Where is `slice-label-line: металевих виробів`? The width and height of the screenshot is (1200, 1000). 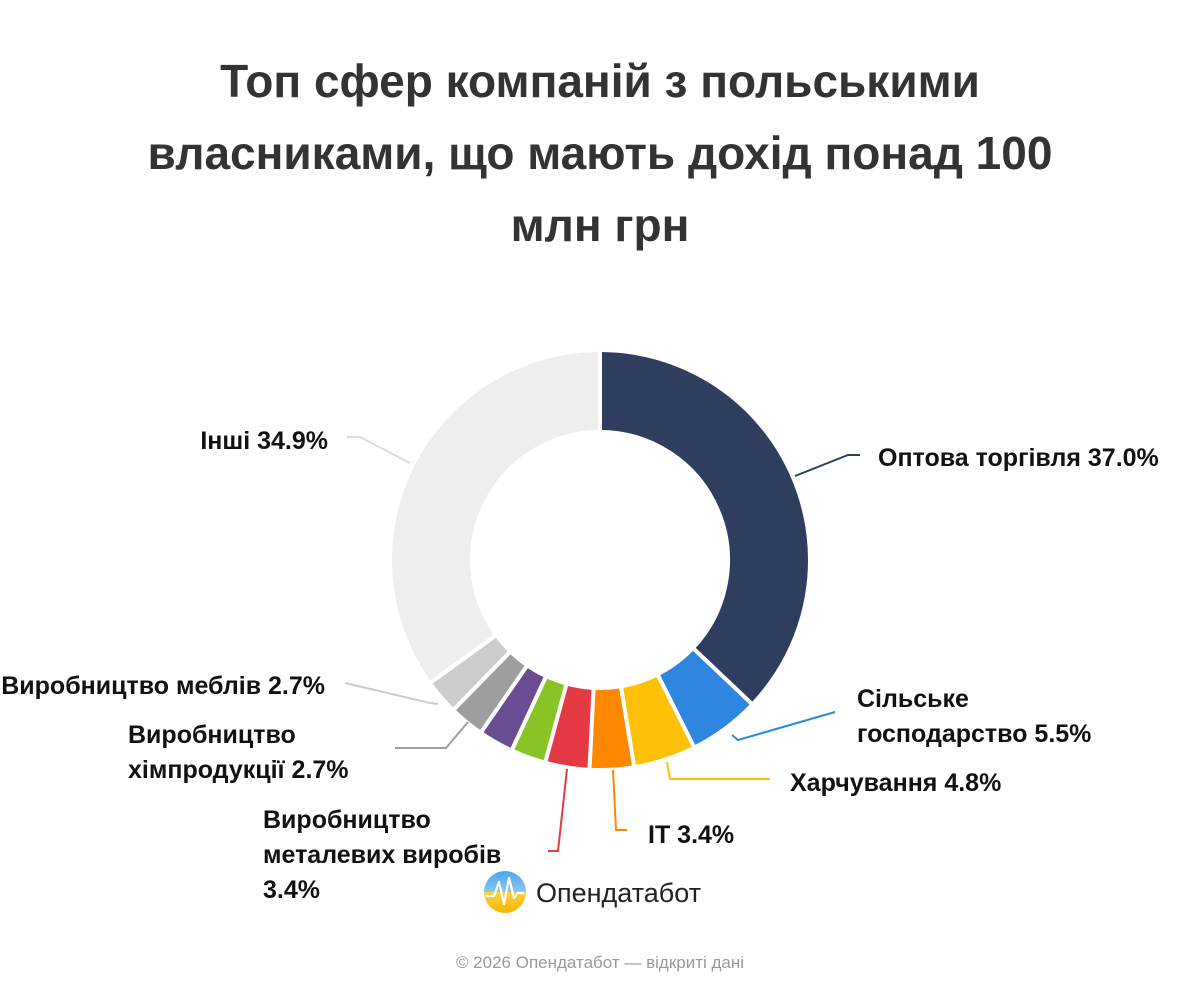
slice-label-line: металевих виробів is located at coordinates (382, 855).